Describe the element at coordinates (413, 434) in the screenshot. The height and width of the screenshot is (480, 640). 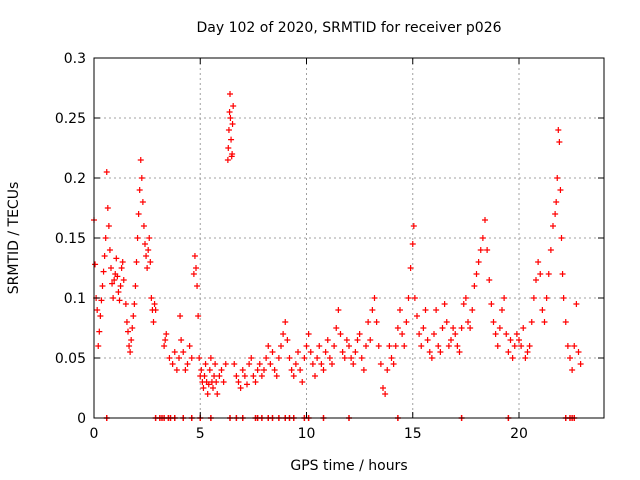
I see `x-tick-label: 15` at that location.